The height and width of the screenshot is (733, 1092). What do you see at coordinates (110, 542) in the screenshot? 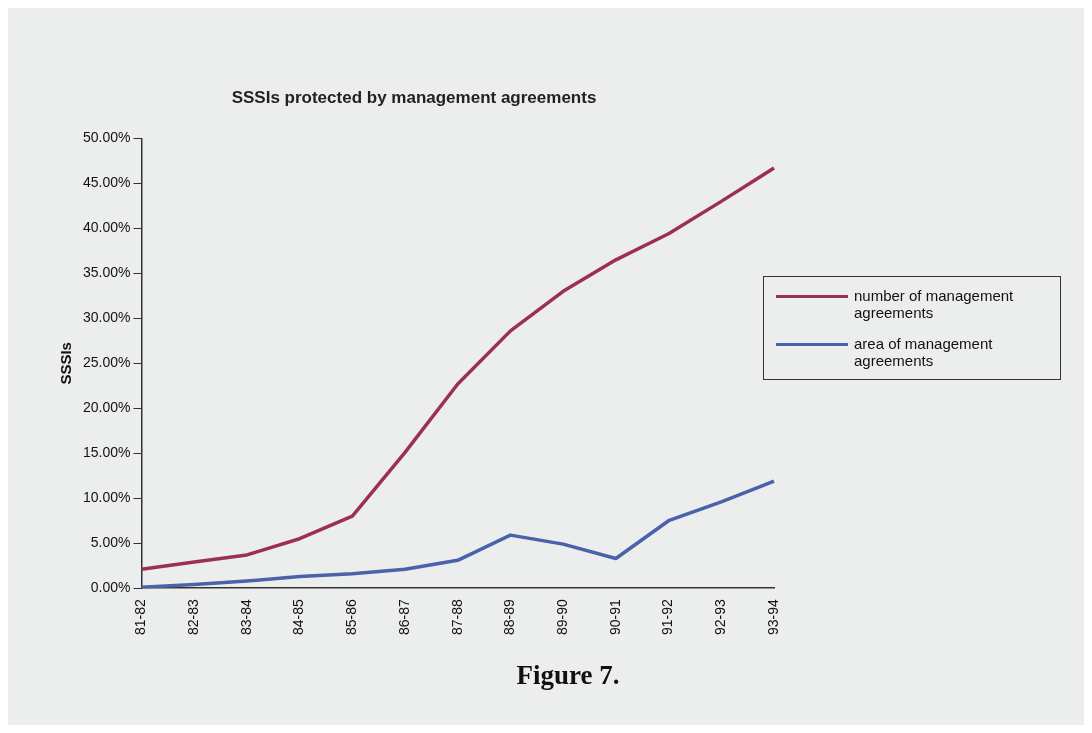
I see `y-tick-label: 5.00%` at bounding box center [110, 542].